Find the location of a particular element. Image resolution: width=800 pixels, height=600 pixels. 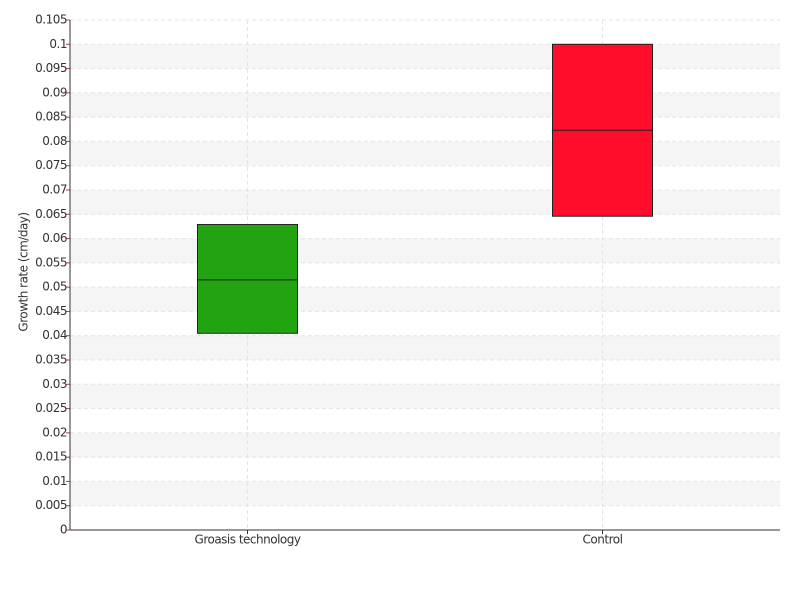

y-tick-label: 0.005 is located at coordinates (51, 505).